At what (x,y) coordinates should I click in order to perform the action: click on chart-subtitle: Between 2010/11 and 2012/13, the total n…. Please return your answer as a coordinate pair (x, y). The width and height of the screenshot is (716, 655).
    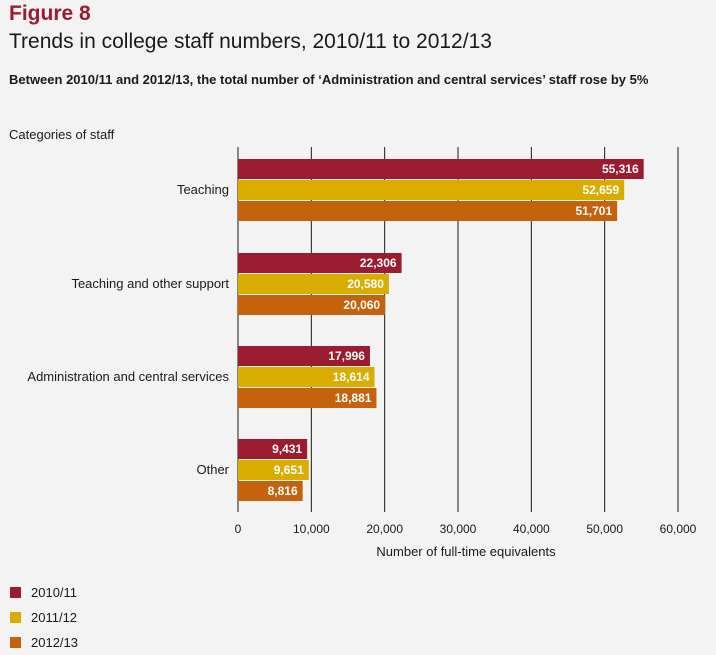
    Looking at the image, I should click on (329, 79).